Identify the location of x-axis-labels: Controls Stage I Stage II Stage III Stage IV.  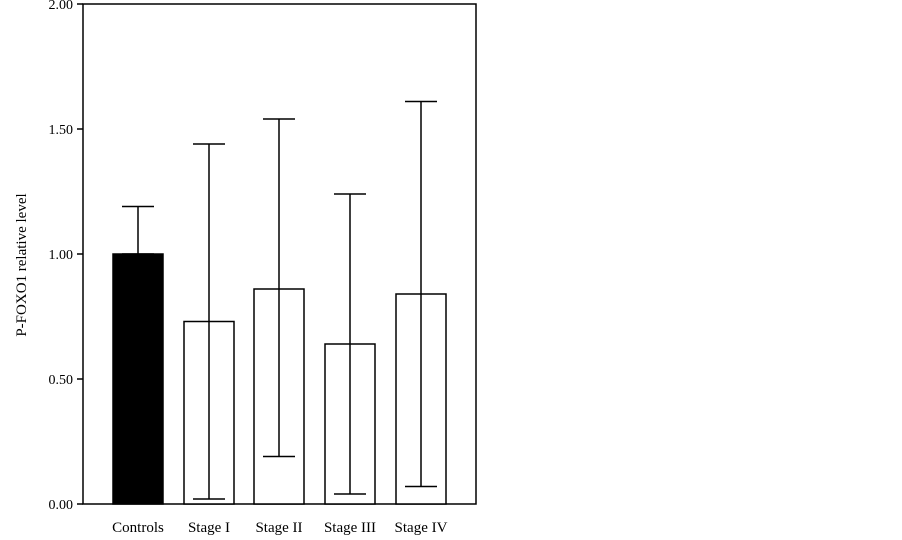
(279, 528).